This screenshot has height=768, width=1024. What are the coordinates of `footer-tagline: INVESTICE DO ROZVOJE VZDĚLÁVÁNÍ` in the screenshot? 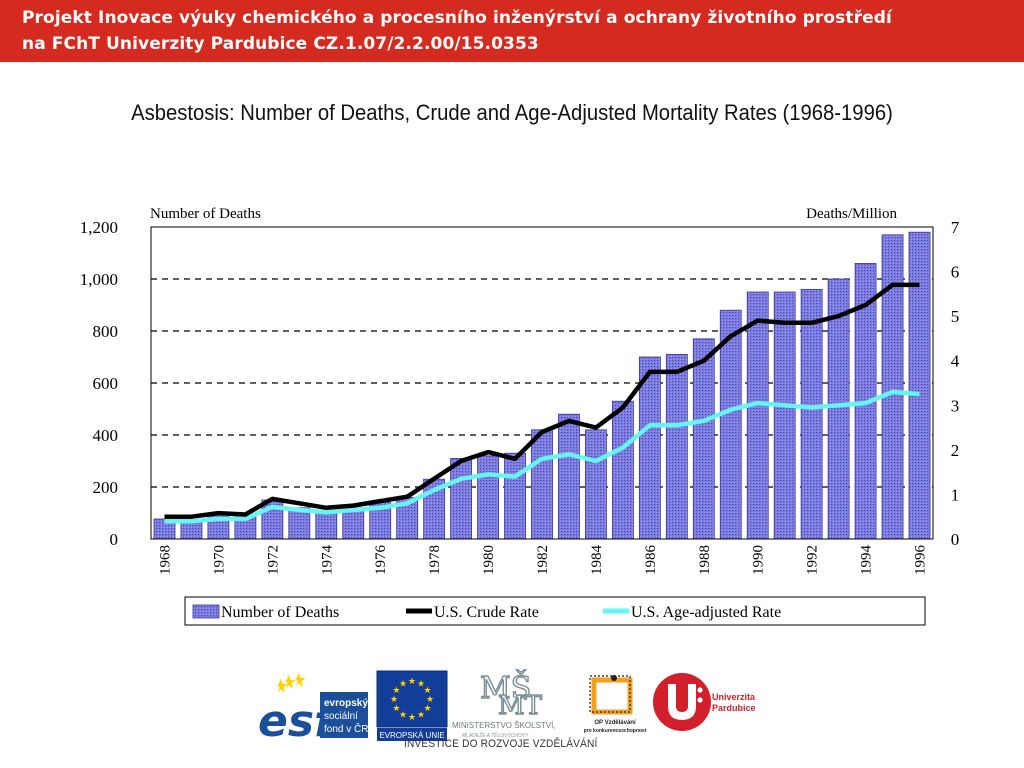 It's located at (501, 744).